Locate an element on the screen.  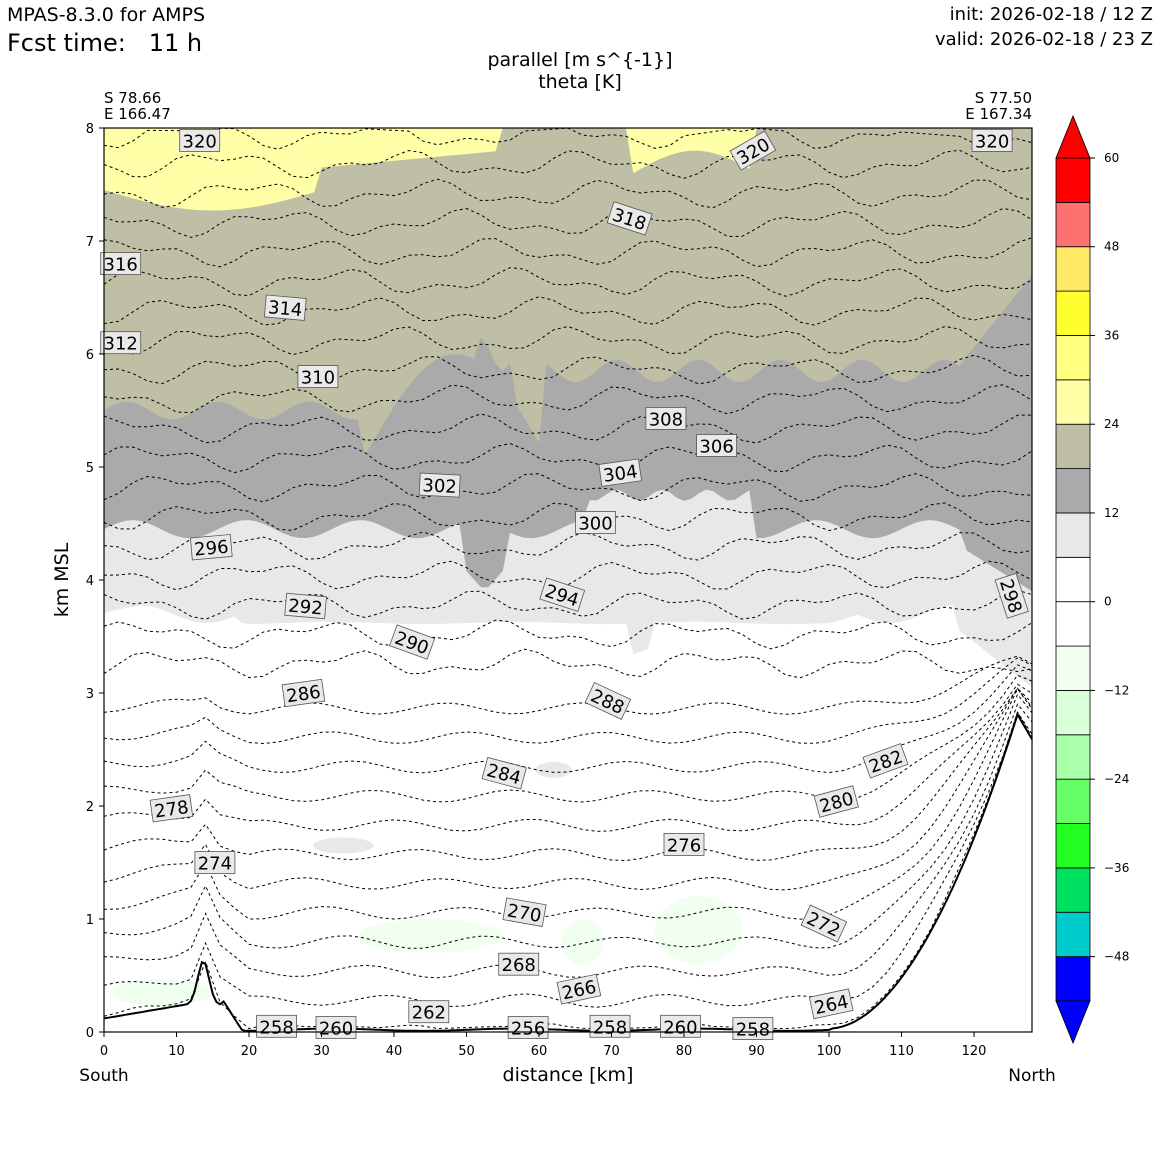
y-tick-label: 1 is located at coordinates (90, 920).